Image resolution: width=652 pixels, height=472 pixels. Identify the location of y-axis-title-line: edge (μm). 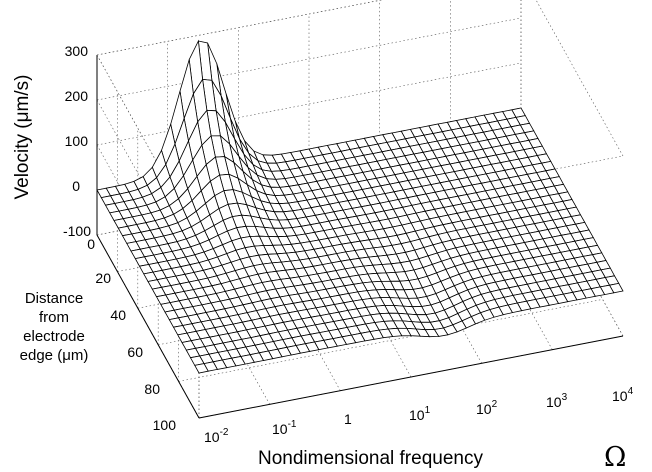
(54, 355).